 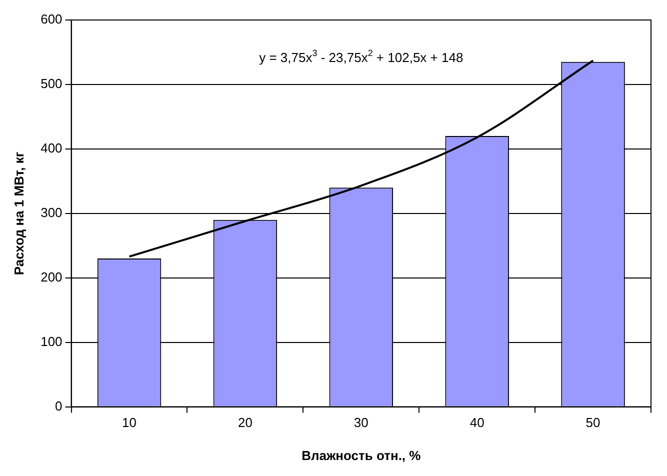 What do you see at coordinates (51, 19) in the screenshot?
I see `y-tick-label: 600` at bounding box center [51, 19].